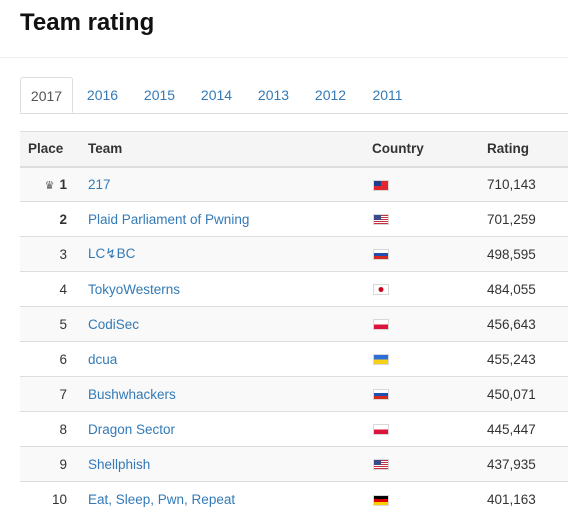  Describe the element at coordinates (527, 394) in the screenshot. I see `rating-cell: 450,071` at that location.